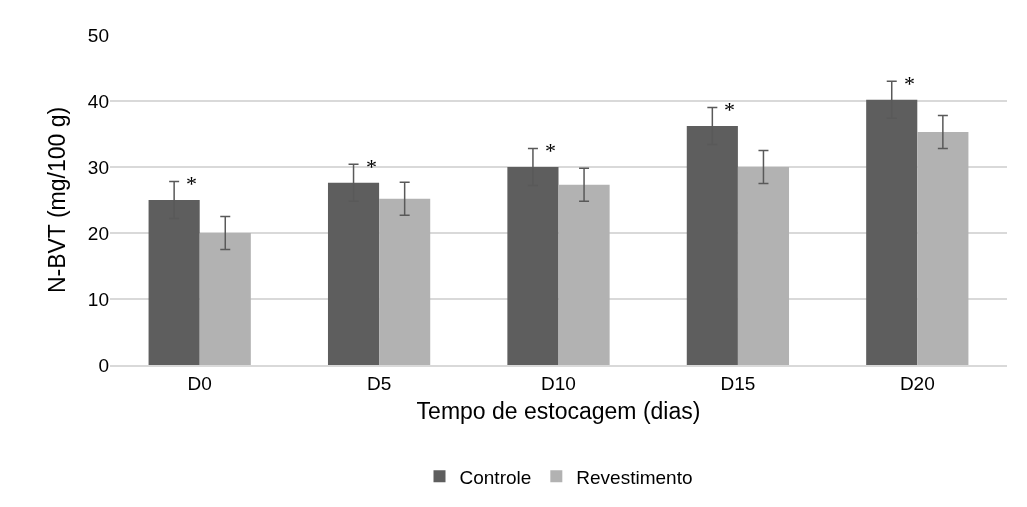 This screenshot has width=1027, height=507. What do you see at coordinates (917, 383) in the screenshot?
I see `x-tick-label: D20` at bounding box center [917, 383].